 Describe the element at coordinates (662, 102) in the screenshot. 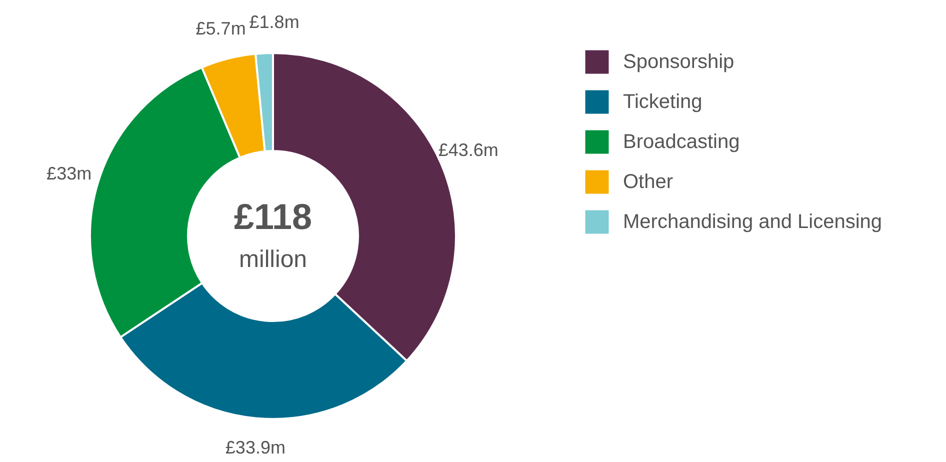

I see `legend-label: Ticketing` at that location.